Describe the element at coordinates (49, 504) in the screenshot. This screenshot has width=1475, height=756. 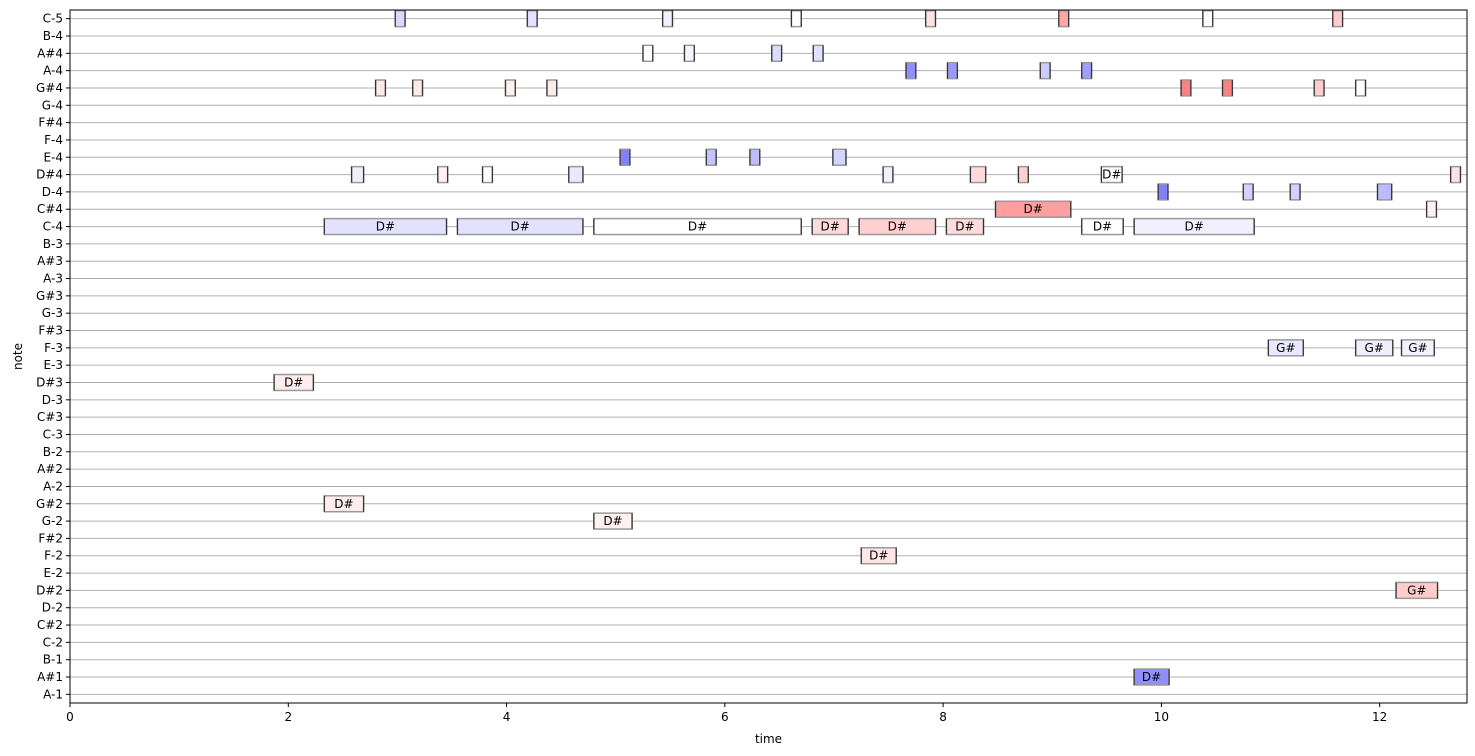
I see `y-tick-label: G#2` at that location.